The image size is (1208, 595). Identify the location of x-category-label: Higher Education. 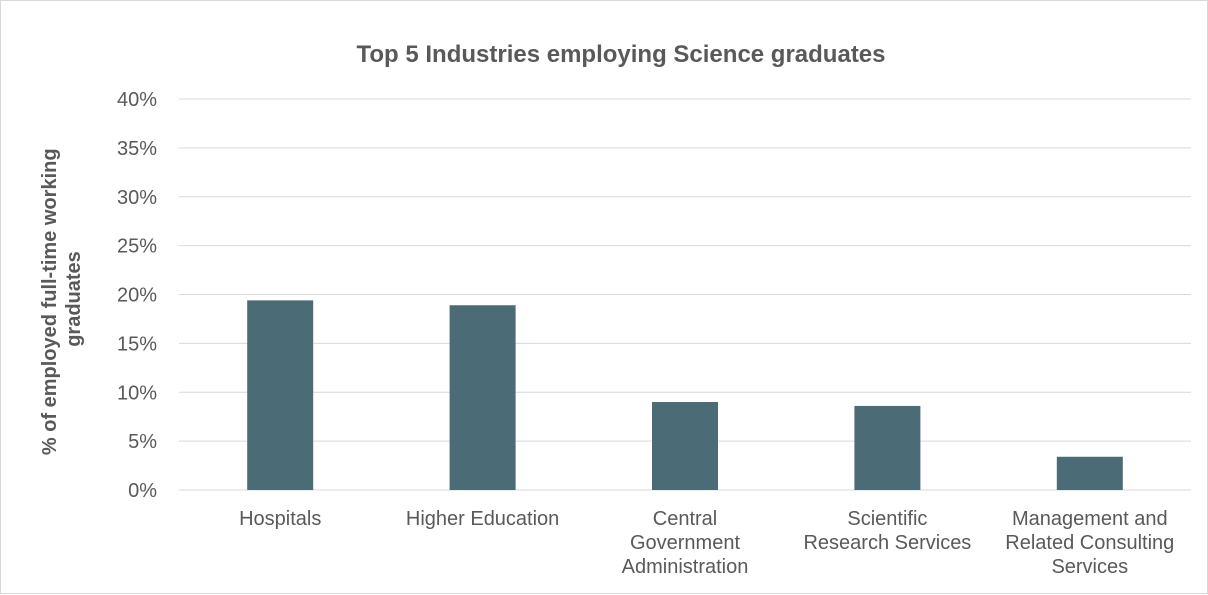
(482, 519).